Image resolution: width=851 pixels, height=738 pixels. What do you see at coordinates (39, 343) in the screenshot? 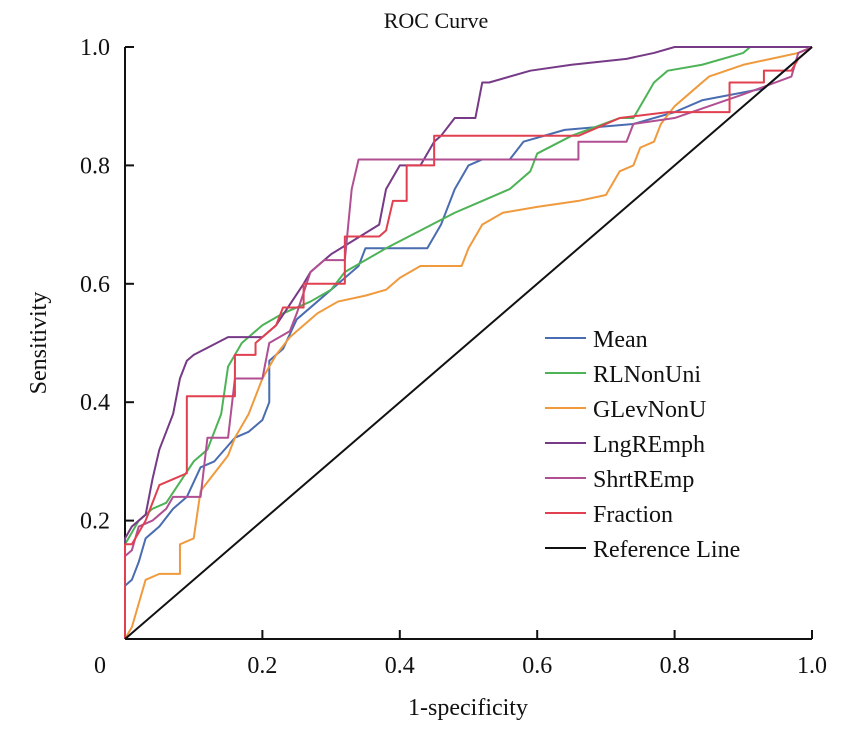
I see `y-axis-label: Sensitivity` at bounding box center [39, 343].